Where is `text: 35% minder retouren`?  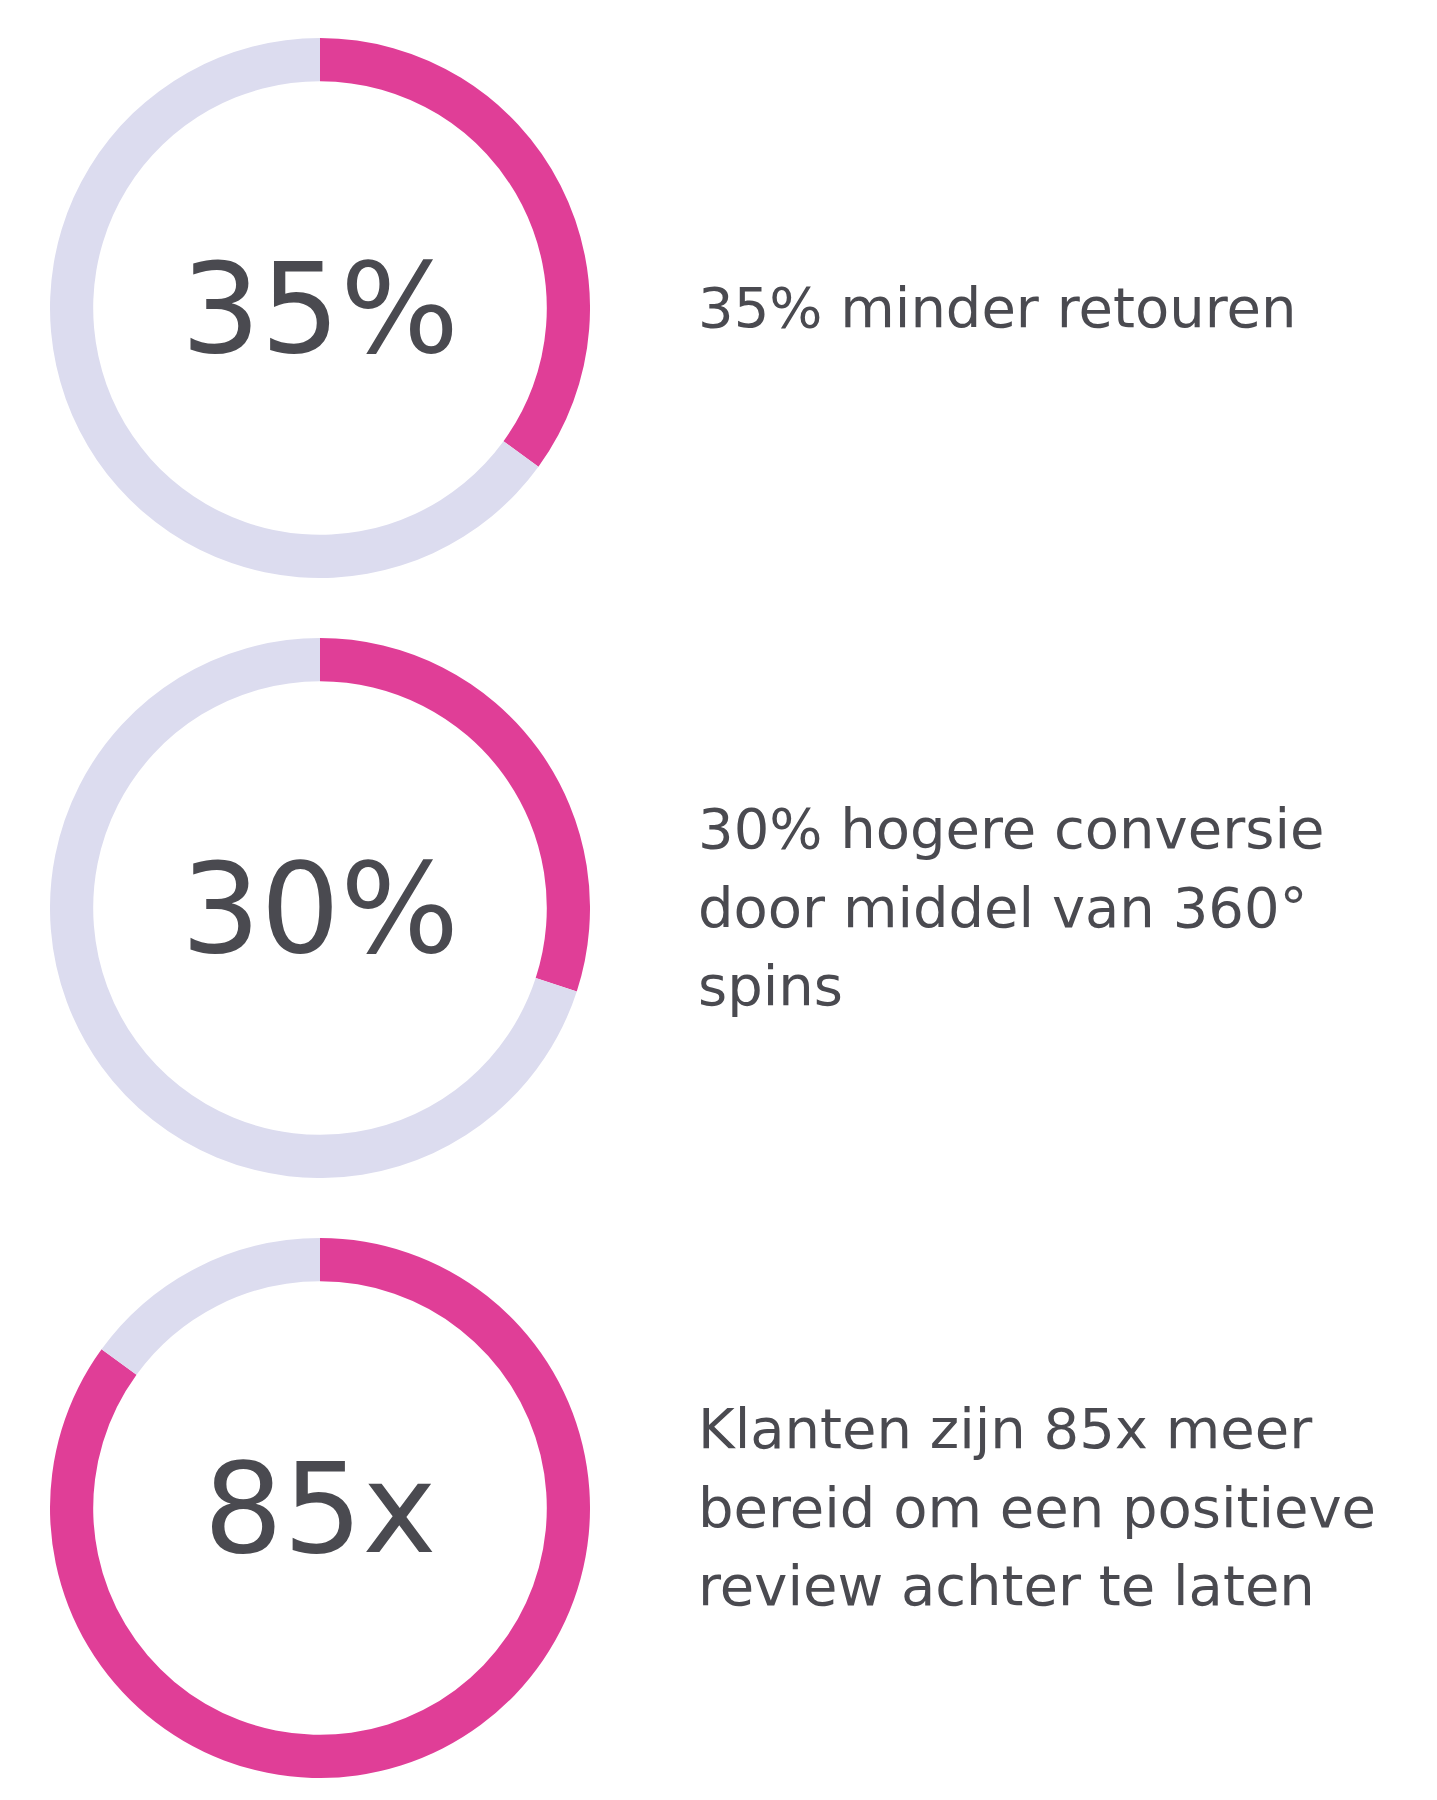
text: 35% minder retouren is located at coordinates (998, 307).